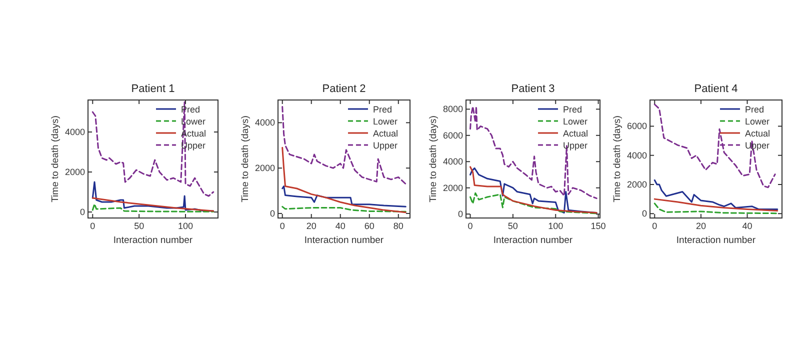 The height and width of the screenshot is (337, 800). I want to click on x-tick-label: 60, so click(369, 226).